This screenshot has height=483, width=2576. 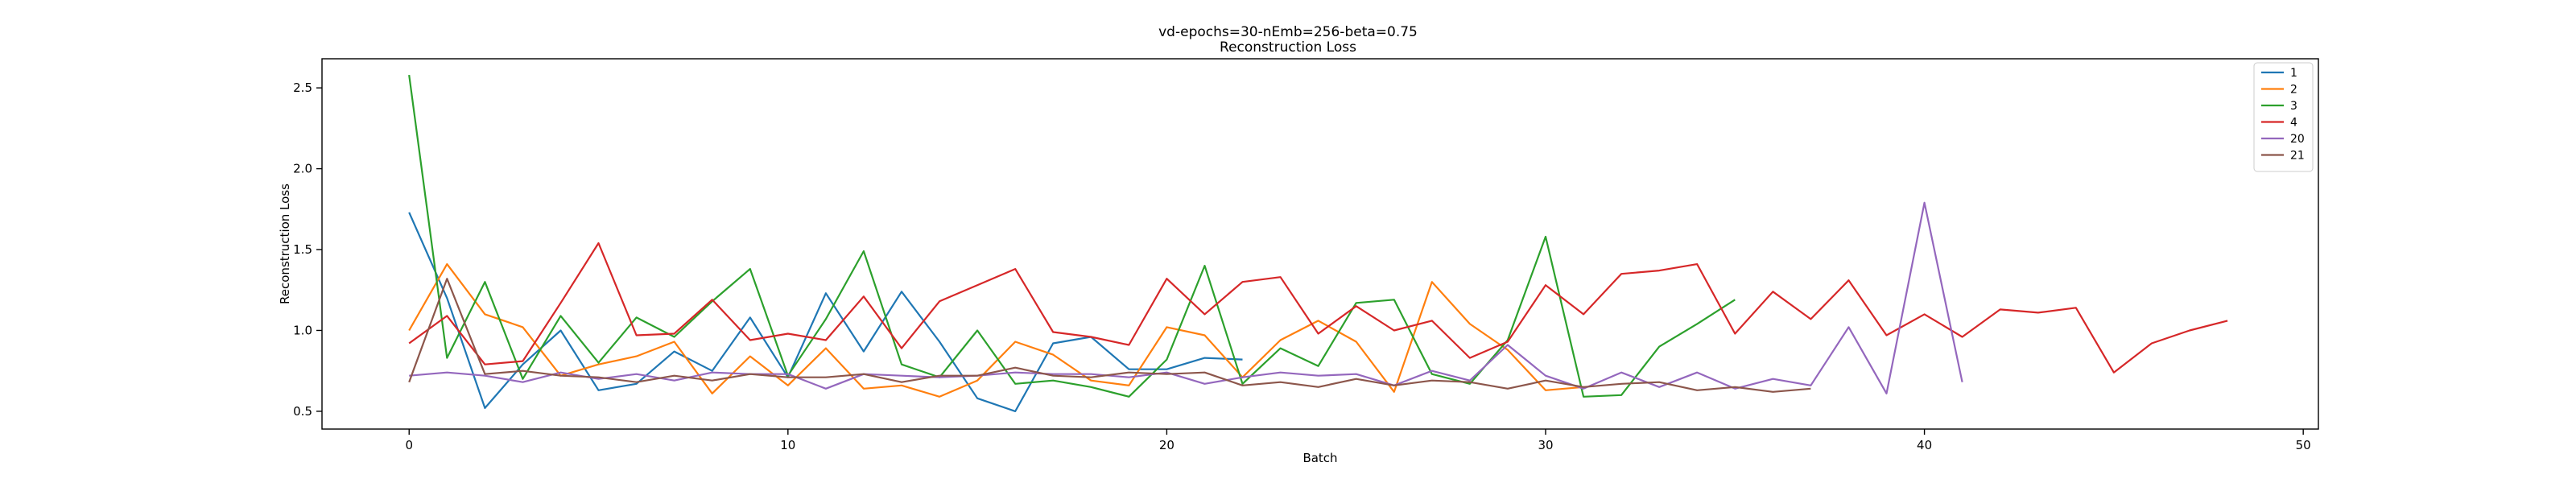 I want to click on legend-box, so click(x=2283, y=117).